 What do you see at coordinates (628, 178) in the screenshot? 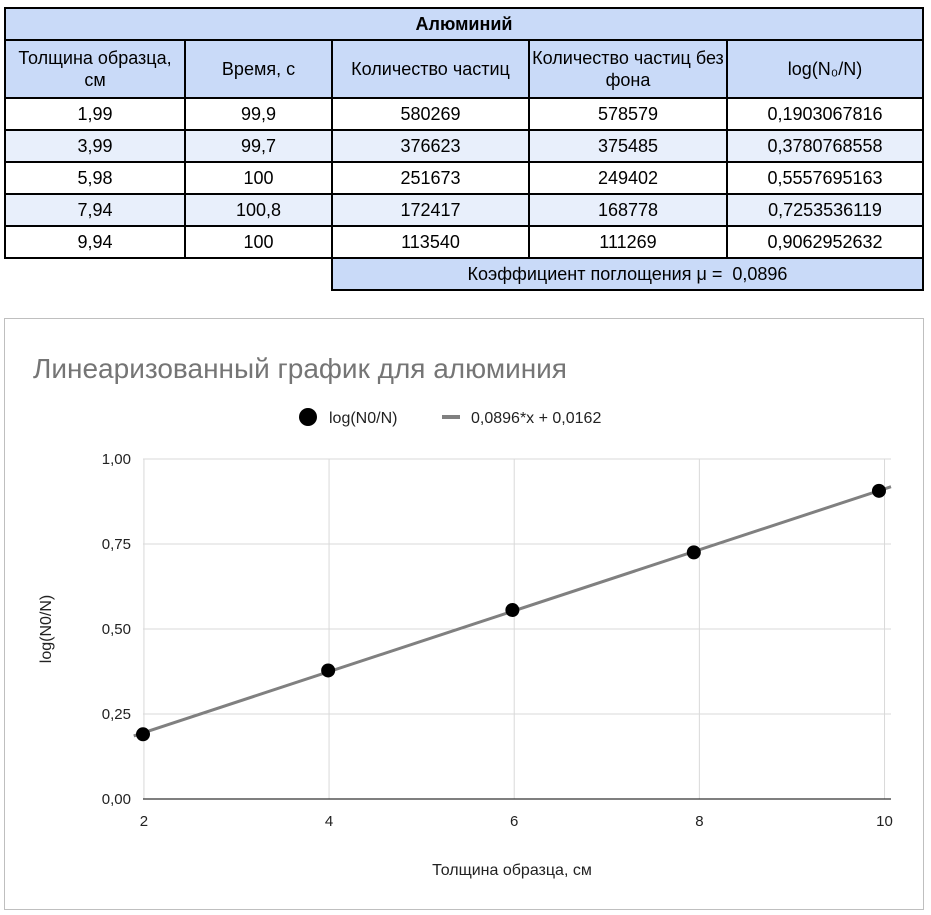
I see `table-cell: 249402` at bounding box center [628, 178].